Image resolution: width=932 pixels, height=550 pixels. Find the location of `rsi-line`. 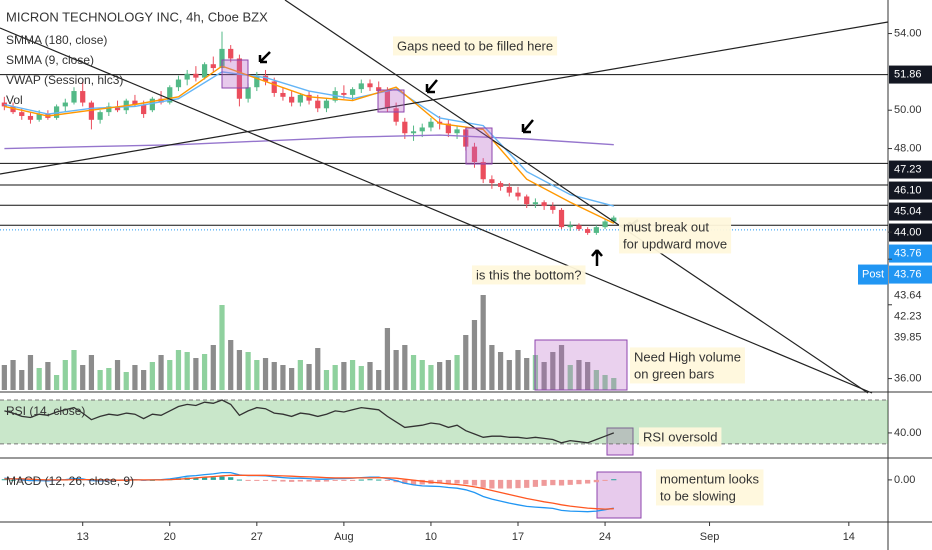

rsi-line is located at coordinates (309, 421).